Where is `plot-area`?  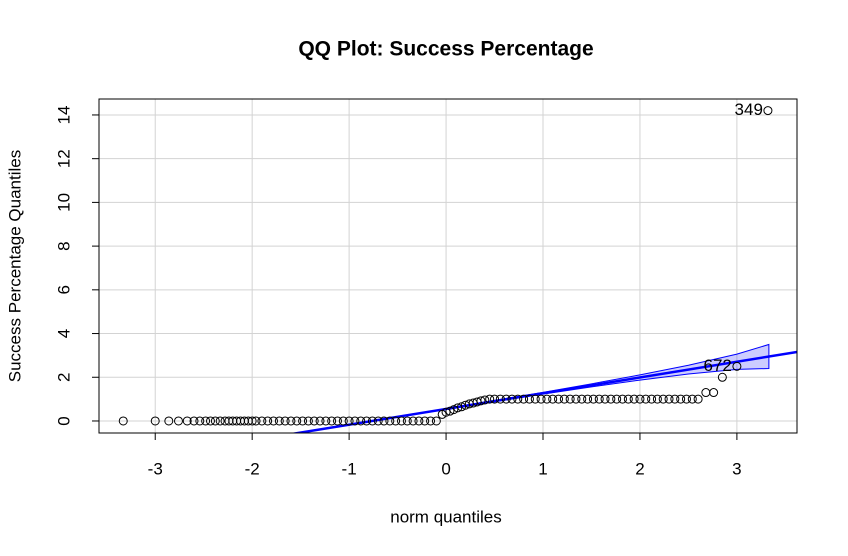
plot-area is located at coordinates (543, 388).